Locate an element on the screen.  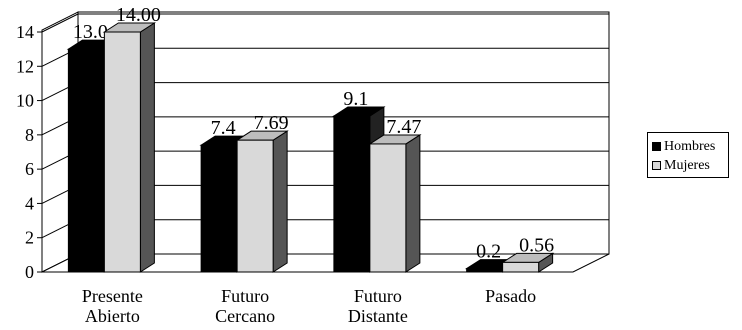
y-tick-label: 6 is located at coordinates (29, 169).